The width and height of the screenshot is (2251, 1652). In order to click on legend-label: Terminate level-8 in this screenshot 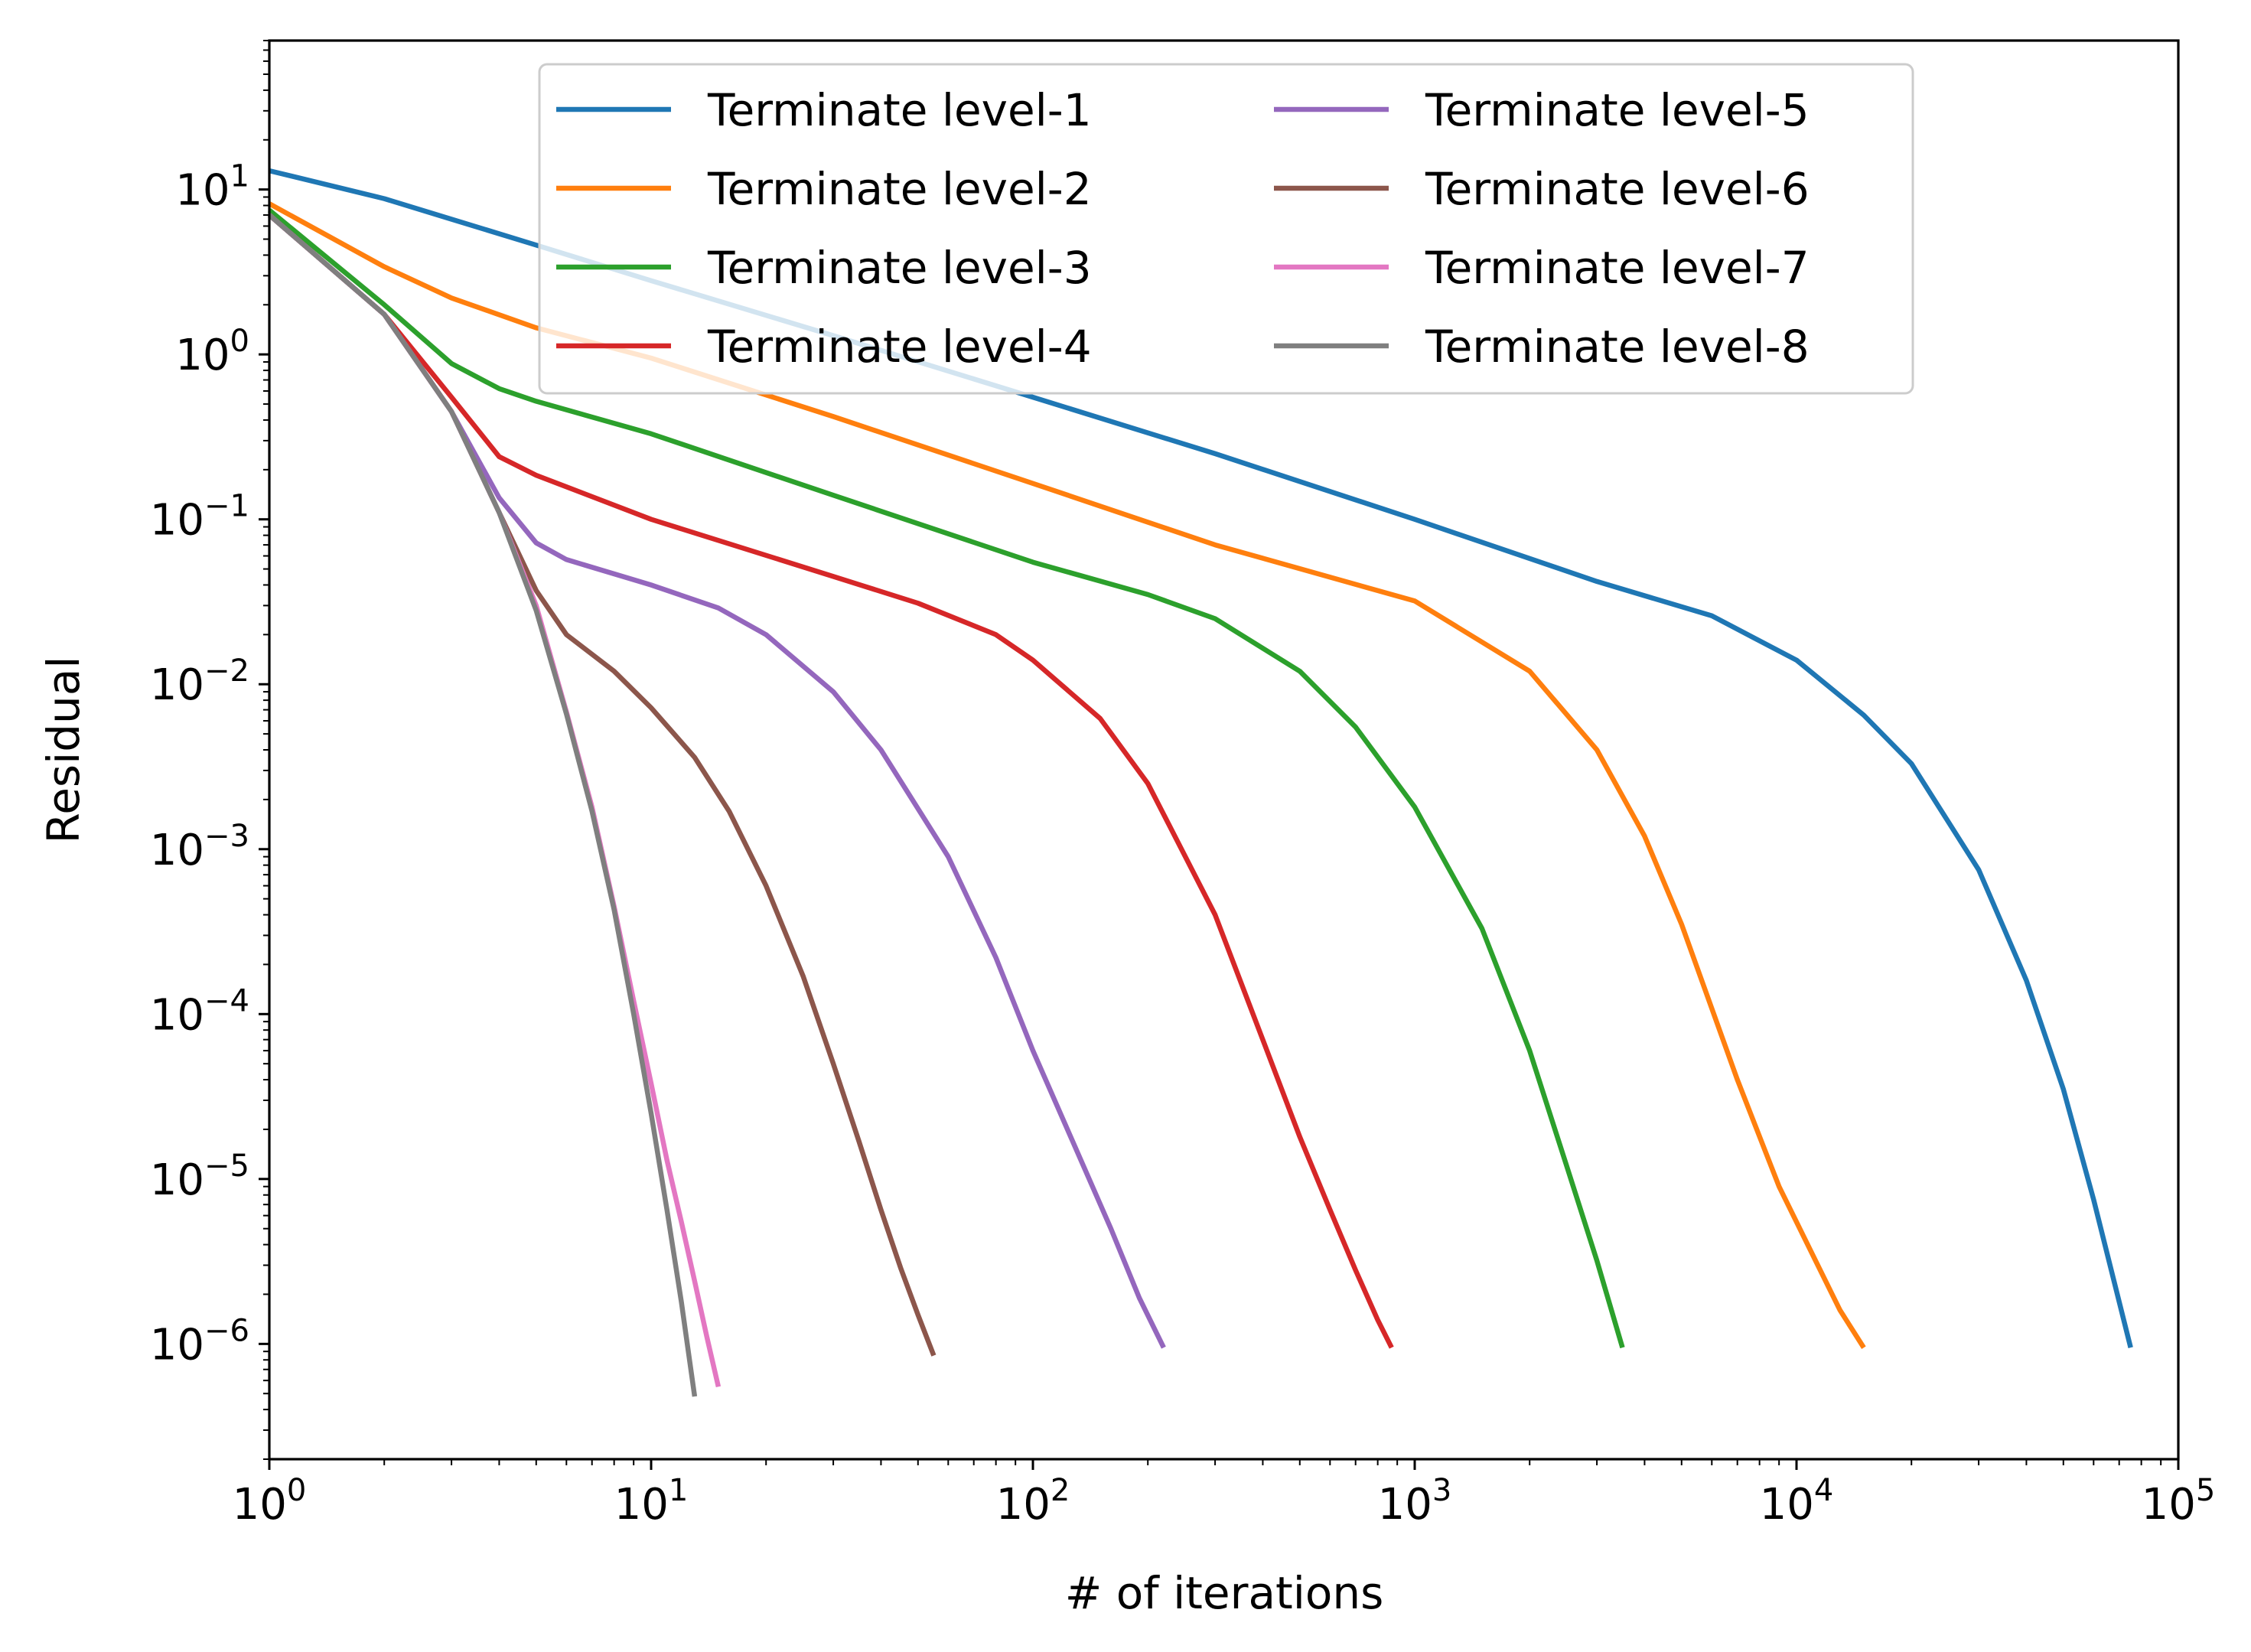, I will do `click(1617, 347)`.